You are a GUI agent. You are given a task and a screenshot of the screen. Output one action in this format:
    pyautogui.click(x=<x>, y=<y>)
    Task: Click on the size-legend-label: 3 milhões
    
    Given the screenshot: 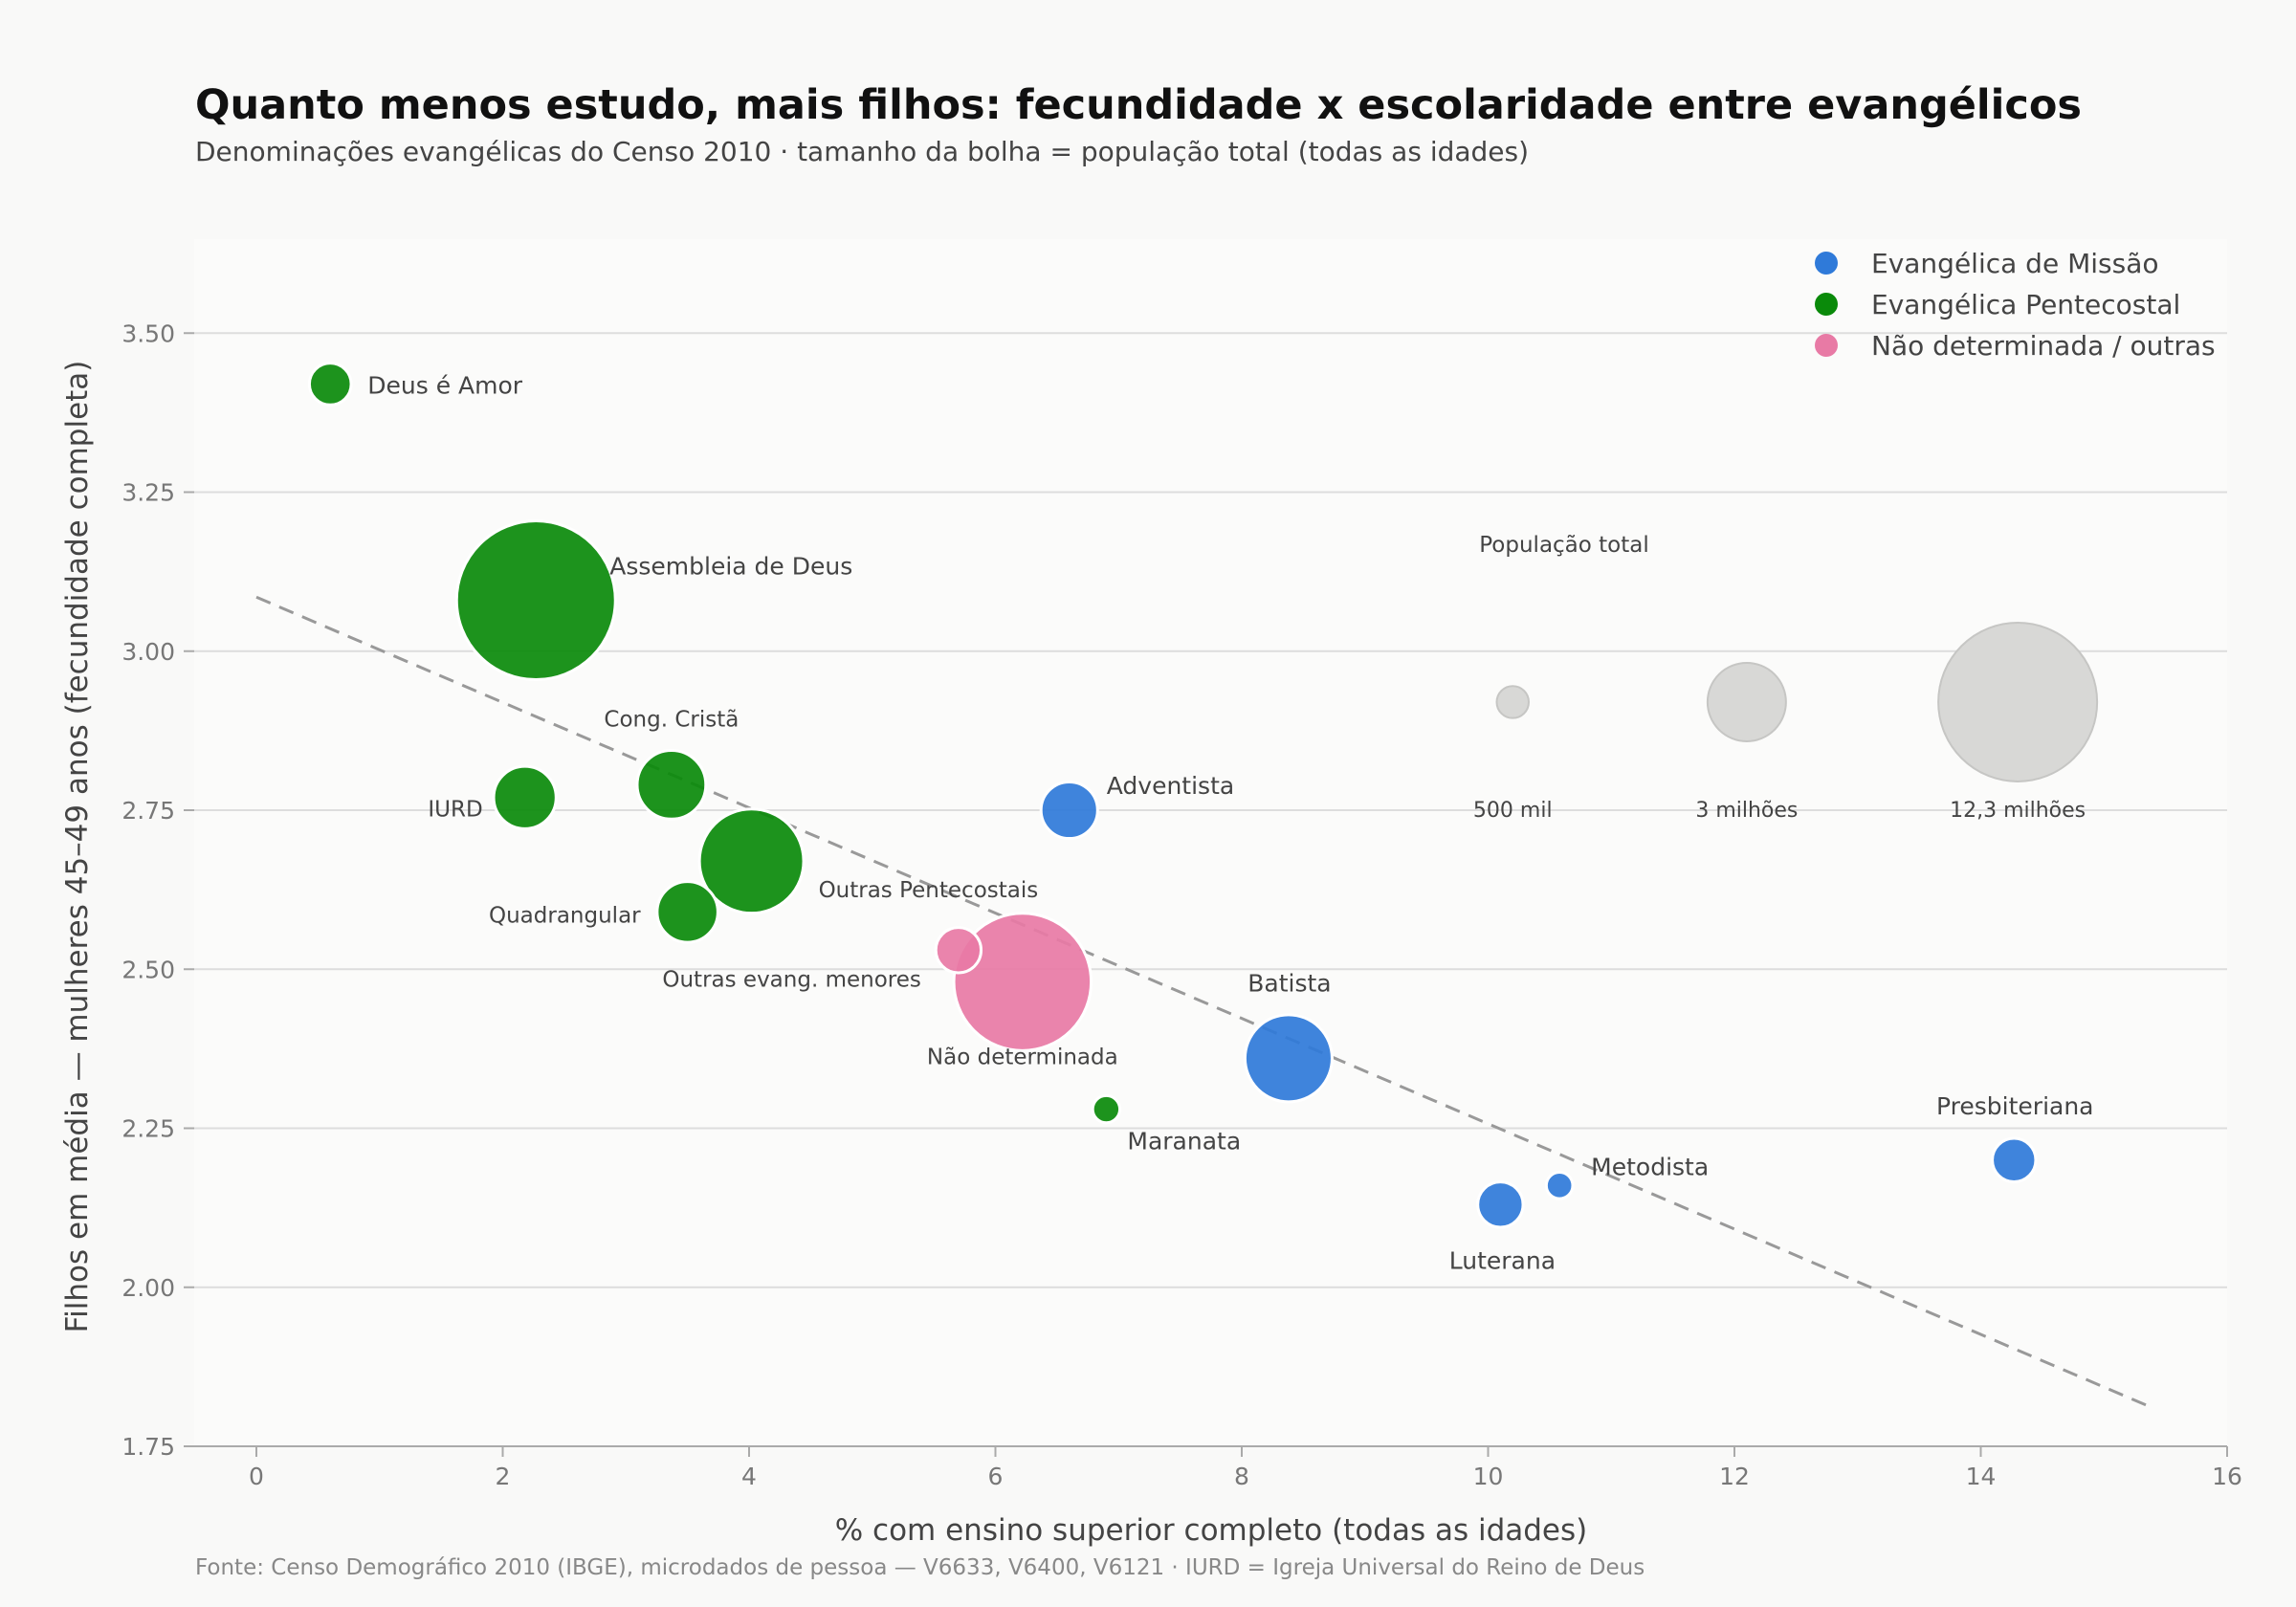 What is the action you would take?
    pyautogui.click(x=1747, y=811)
    